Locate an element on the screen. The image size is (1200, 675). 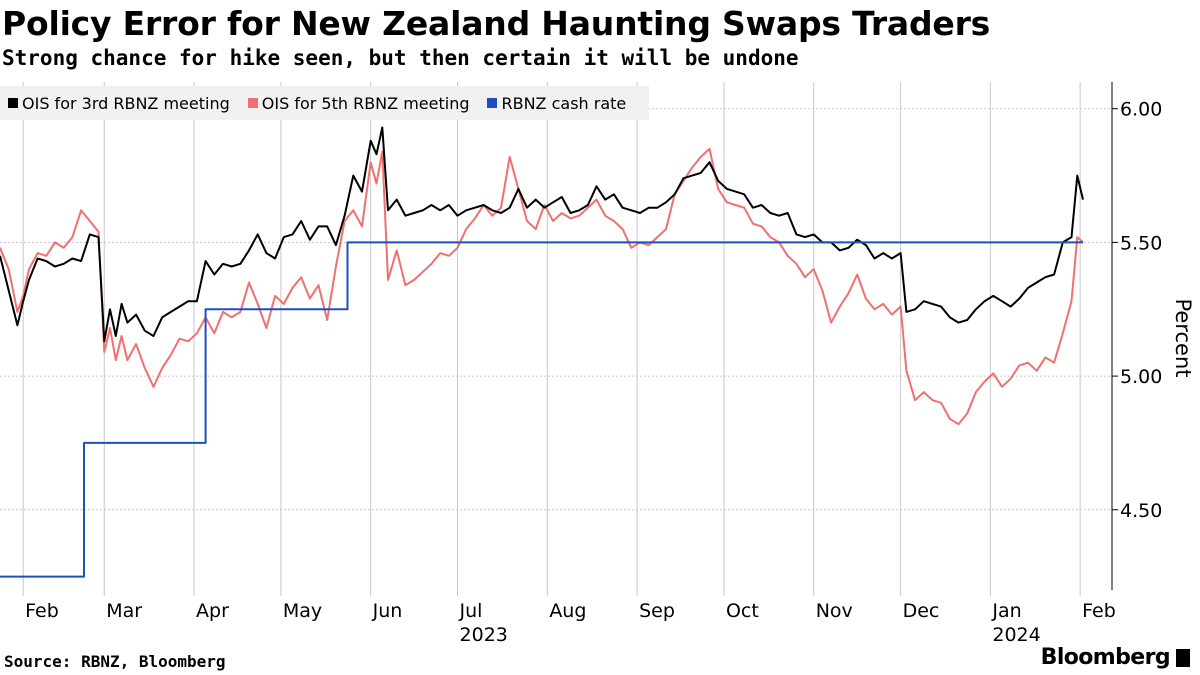
legend-item-ois-3rd: OIS for 3rd RBNZ meeting is located at coordinates (119, 103).